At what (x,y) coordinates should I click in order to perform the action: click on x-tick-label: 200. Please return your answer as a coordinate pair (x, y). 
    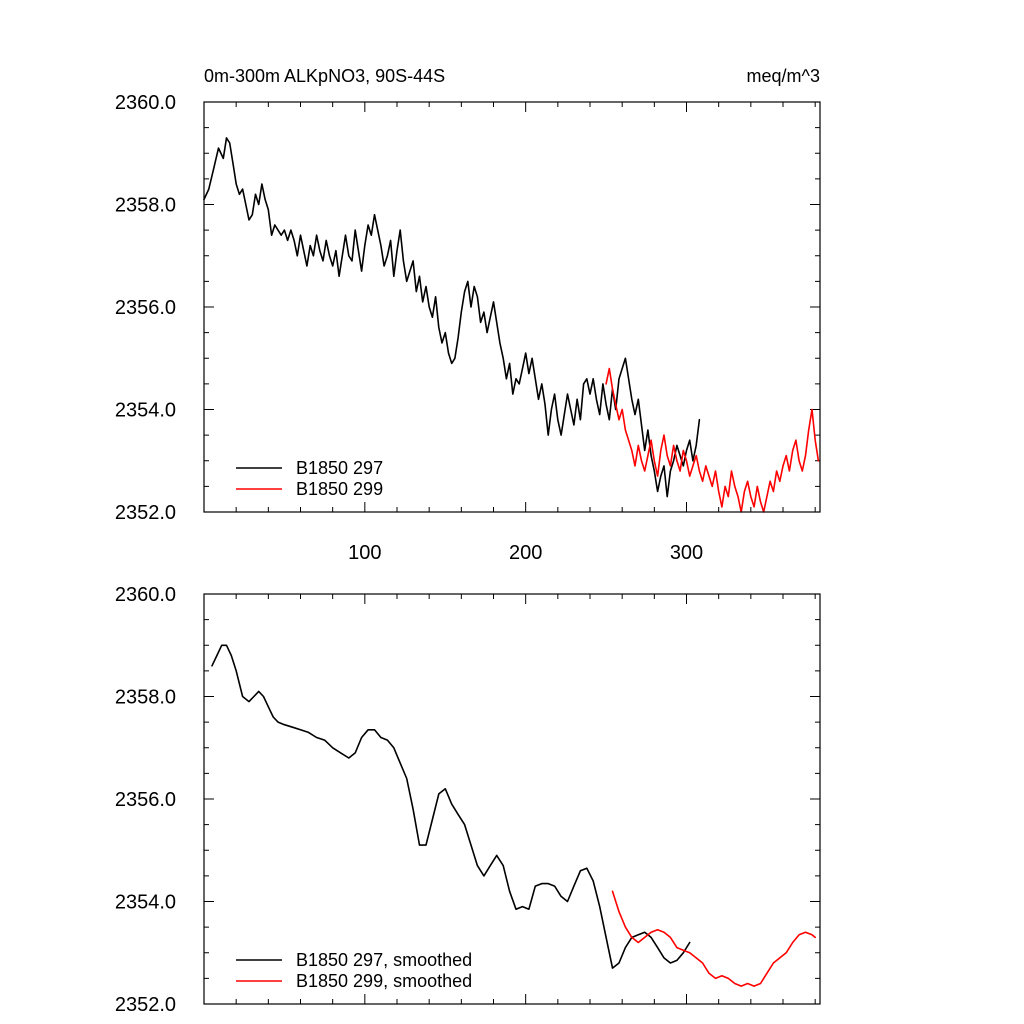
    Looking at the image, I should click on (525, 553).